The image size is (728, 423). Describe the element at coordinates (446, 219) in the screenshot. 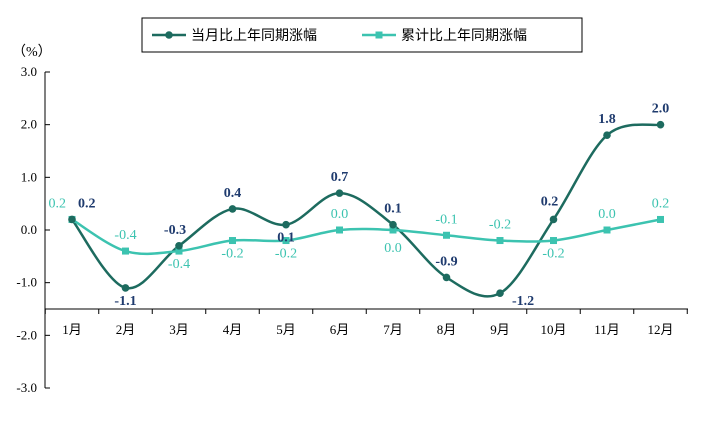

I see `data-label-cumulative: -0.1` at that location.